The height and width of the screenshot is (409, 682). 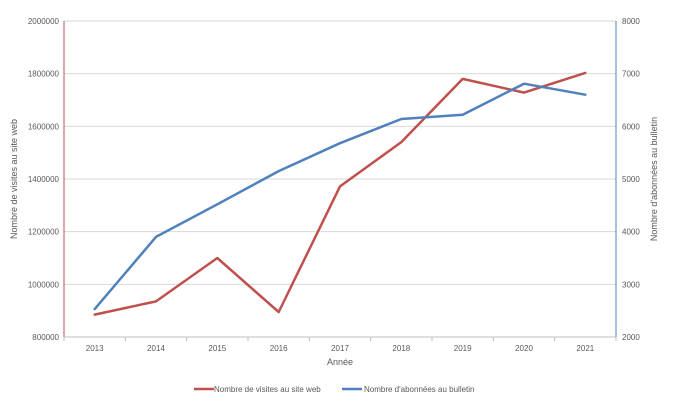 What do you see at coordinates (44, 74) in the screenshot?
I see `y-tick-label: 1800000` at bounding box center [44, 74].